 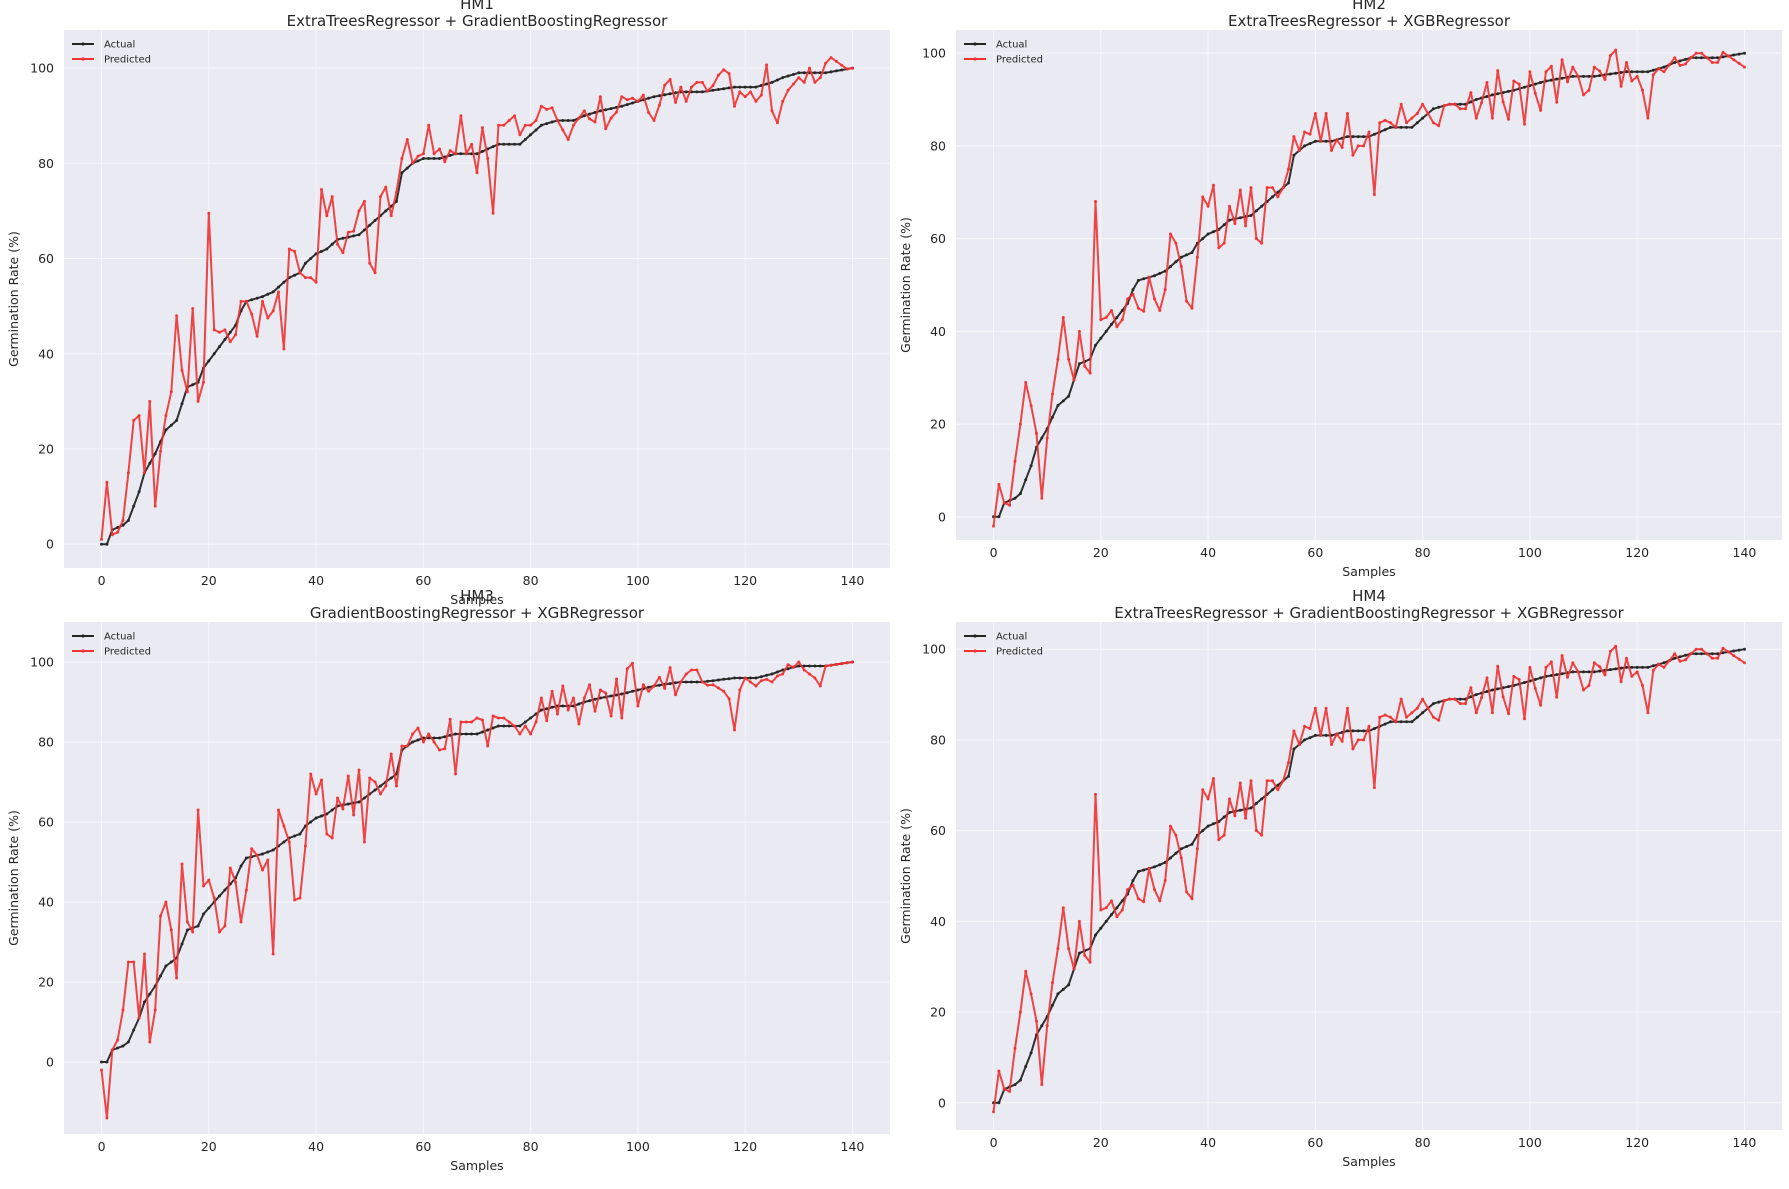 What do you see at coordinates (1369, 6) in the screenshot?
I see `subplot-title: HM2` at bounding box center [1369, 6].